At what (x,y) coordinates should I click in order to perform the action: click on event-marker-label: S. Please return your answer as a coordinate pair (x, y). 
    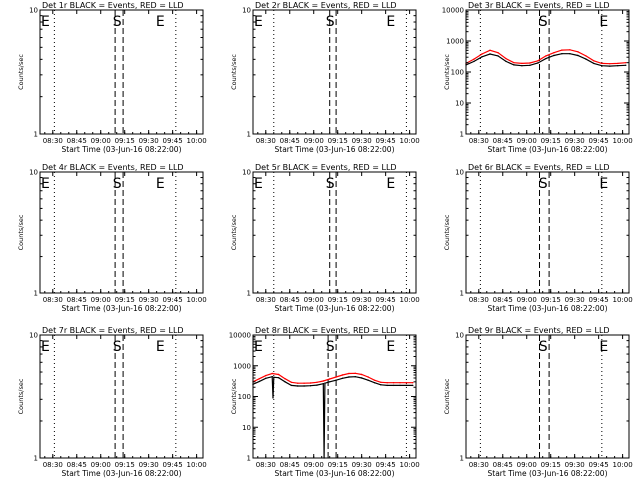
    Looking at the image, I should click on (543, 347).